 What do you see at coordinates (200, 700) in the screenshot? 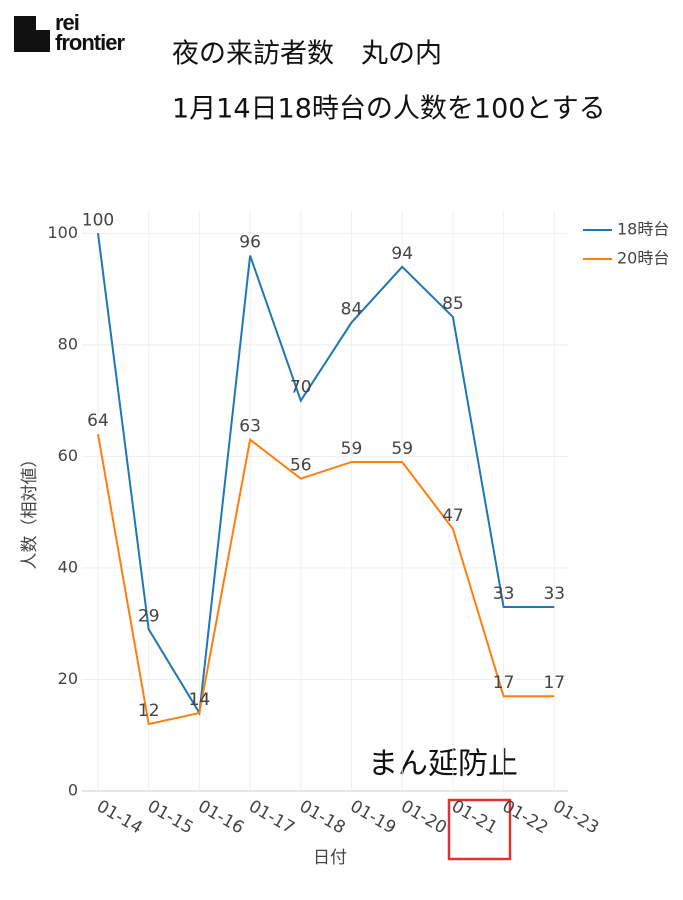
I see `data-label: 14` at bounding box center [200, 700].